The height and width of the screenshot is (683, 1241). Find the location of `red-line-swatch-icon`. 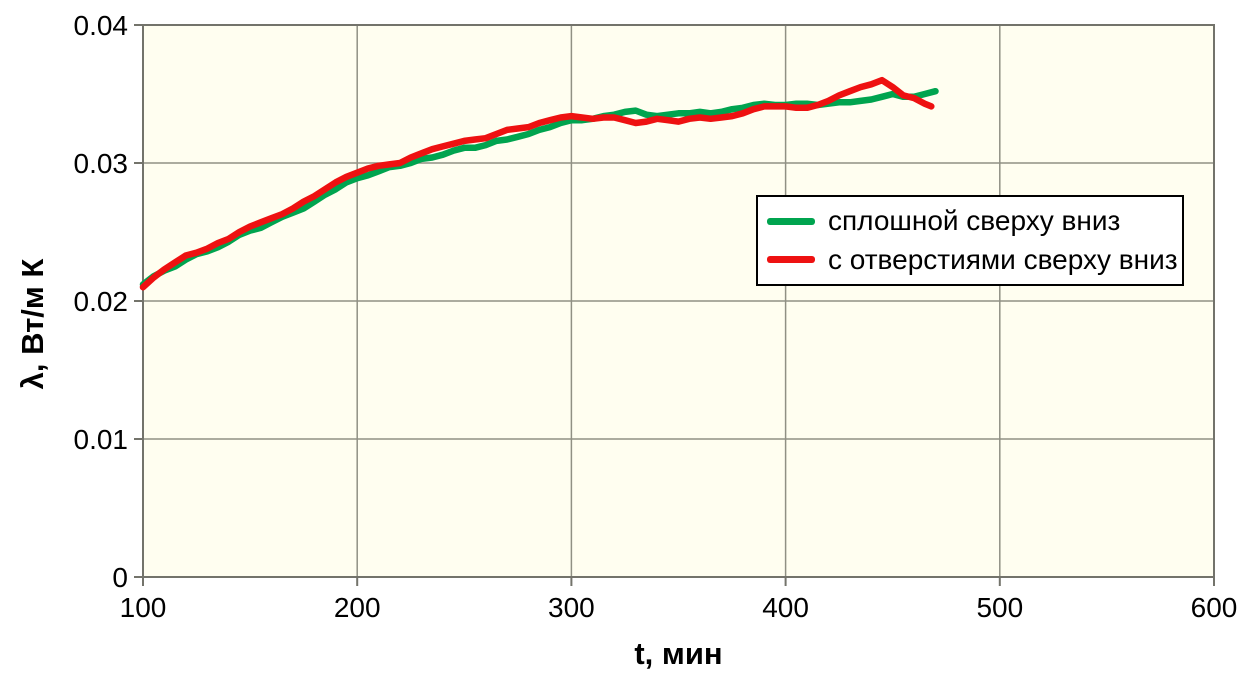

red-line-swatch-icon is located at coordinates (791, 260).